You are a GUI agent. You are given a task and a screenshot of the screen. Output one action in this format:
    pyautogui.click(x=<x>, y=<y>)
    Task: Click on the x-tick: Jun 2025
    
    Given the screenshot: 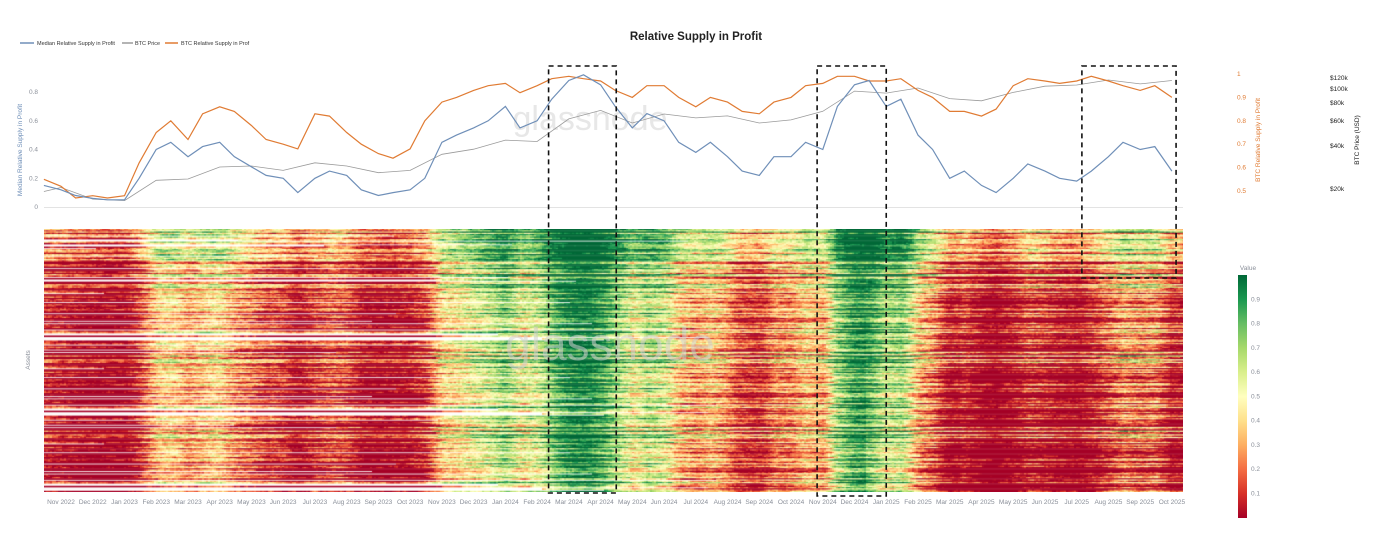 What is the action you would take?
    pyautogui.click(x=1045, y=502)
    